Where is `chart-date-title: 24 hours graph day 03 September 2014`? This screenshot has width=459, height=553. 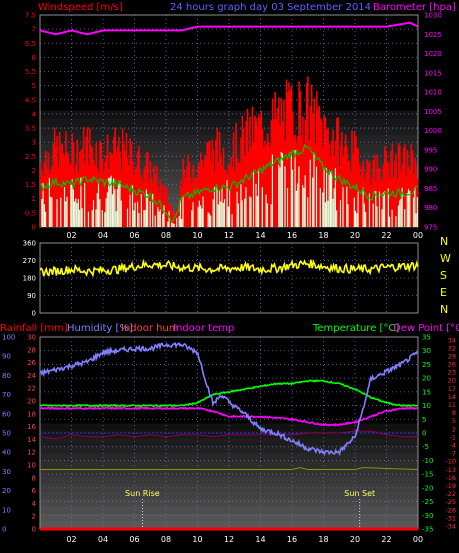
chart-date-title: 24 hours graph day 03 September 2014 is located at coordinates (270, 7).